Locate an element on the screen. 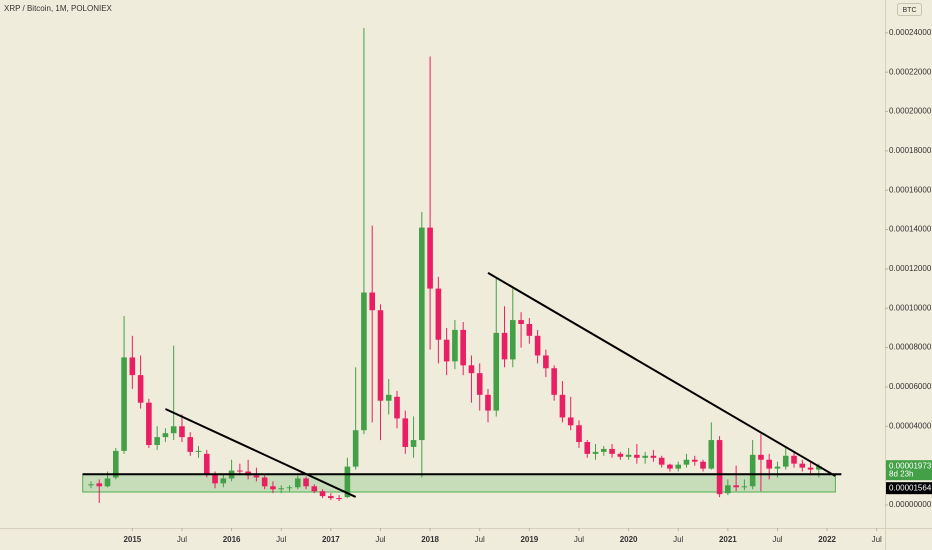  support-label: 0.00001564 is located at coordinates (910, 487).